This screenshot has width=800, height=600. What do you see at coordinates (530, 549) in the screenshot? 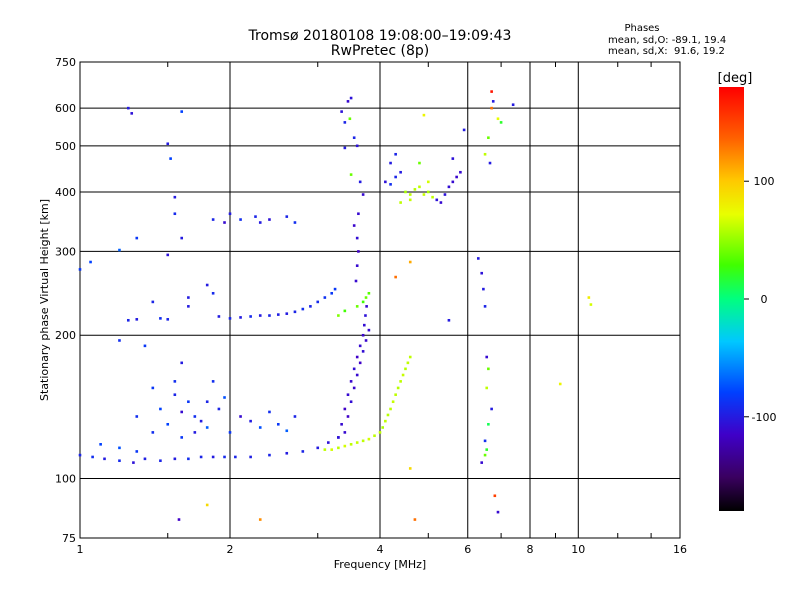
I see `x-tick-label: 8` at bounding box center [530, 549].